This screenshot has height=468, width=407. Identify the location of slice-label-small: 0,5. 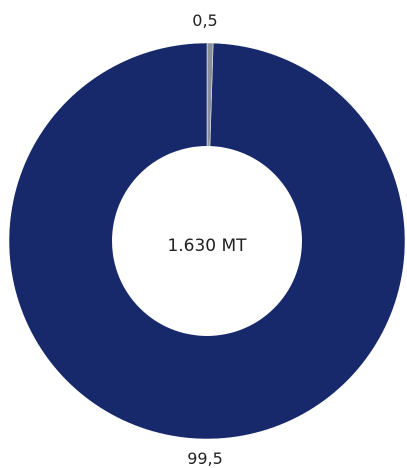
(204, 20).